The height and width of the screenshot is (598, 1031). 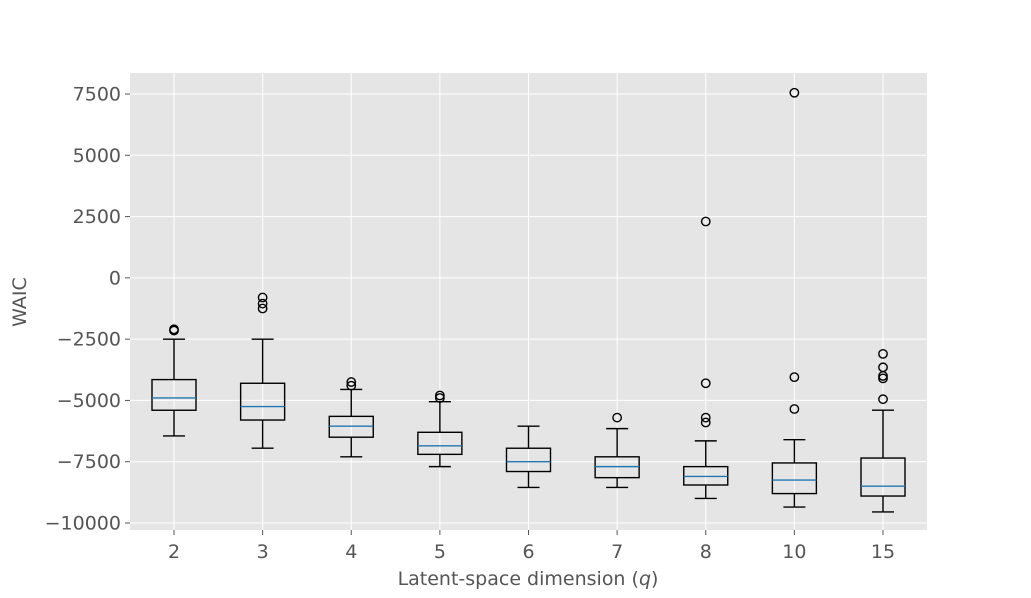 I want to click on y-axis-label: WAIC, so click(x=20, y=302).